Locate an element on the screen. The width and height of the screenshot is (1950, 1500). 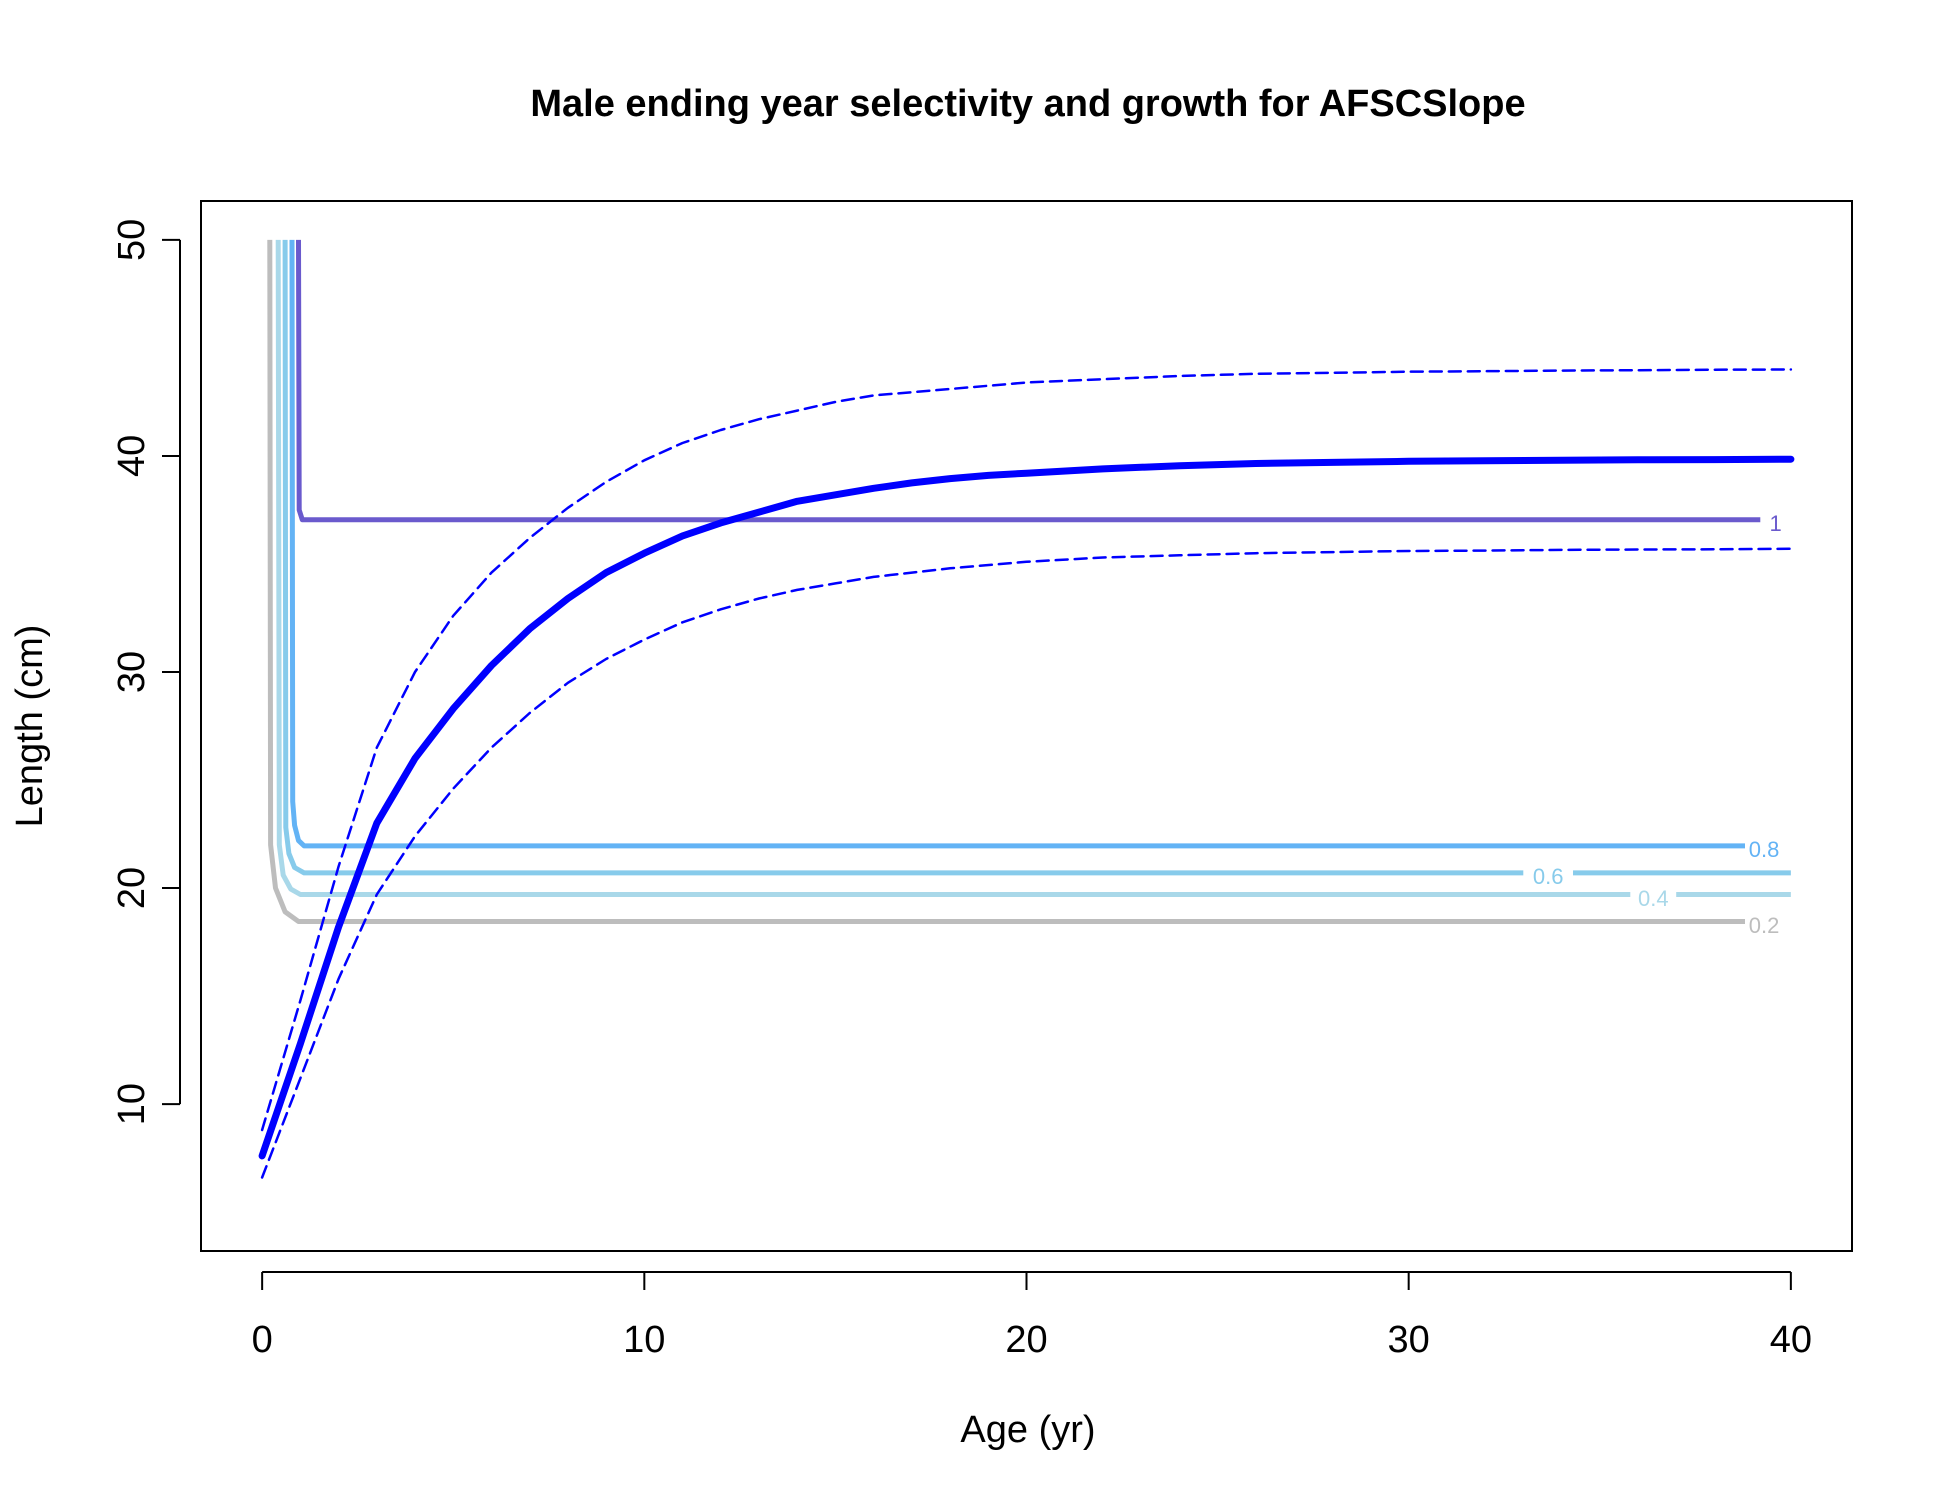
x-tick-label: 20 is located at coordinates (1026, 1340).